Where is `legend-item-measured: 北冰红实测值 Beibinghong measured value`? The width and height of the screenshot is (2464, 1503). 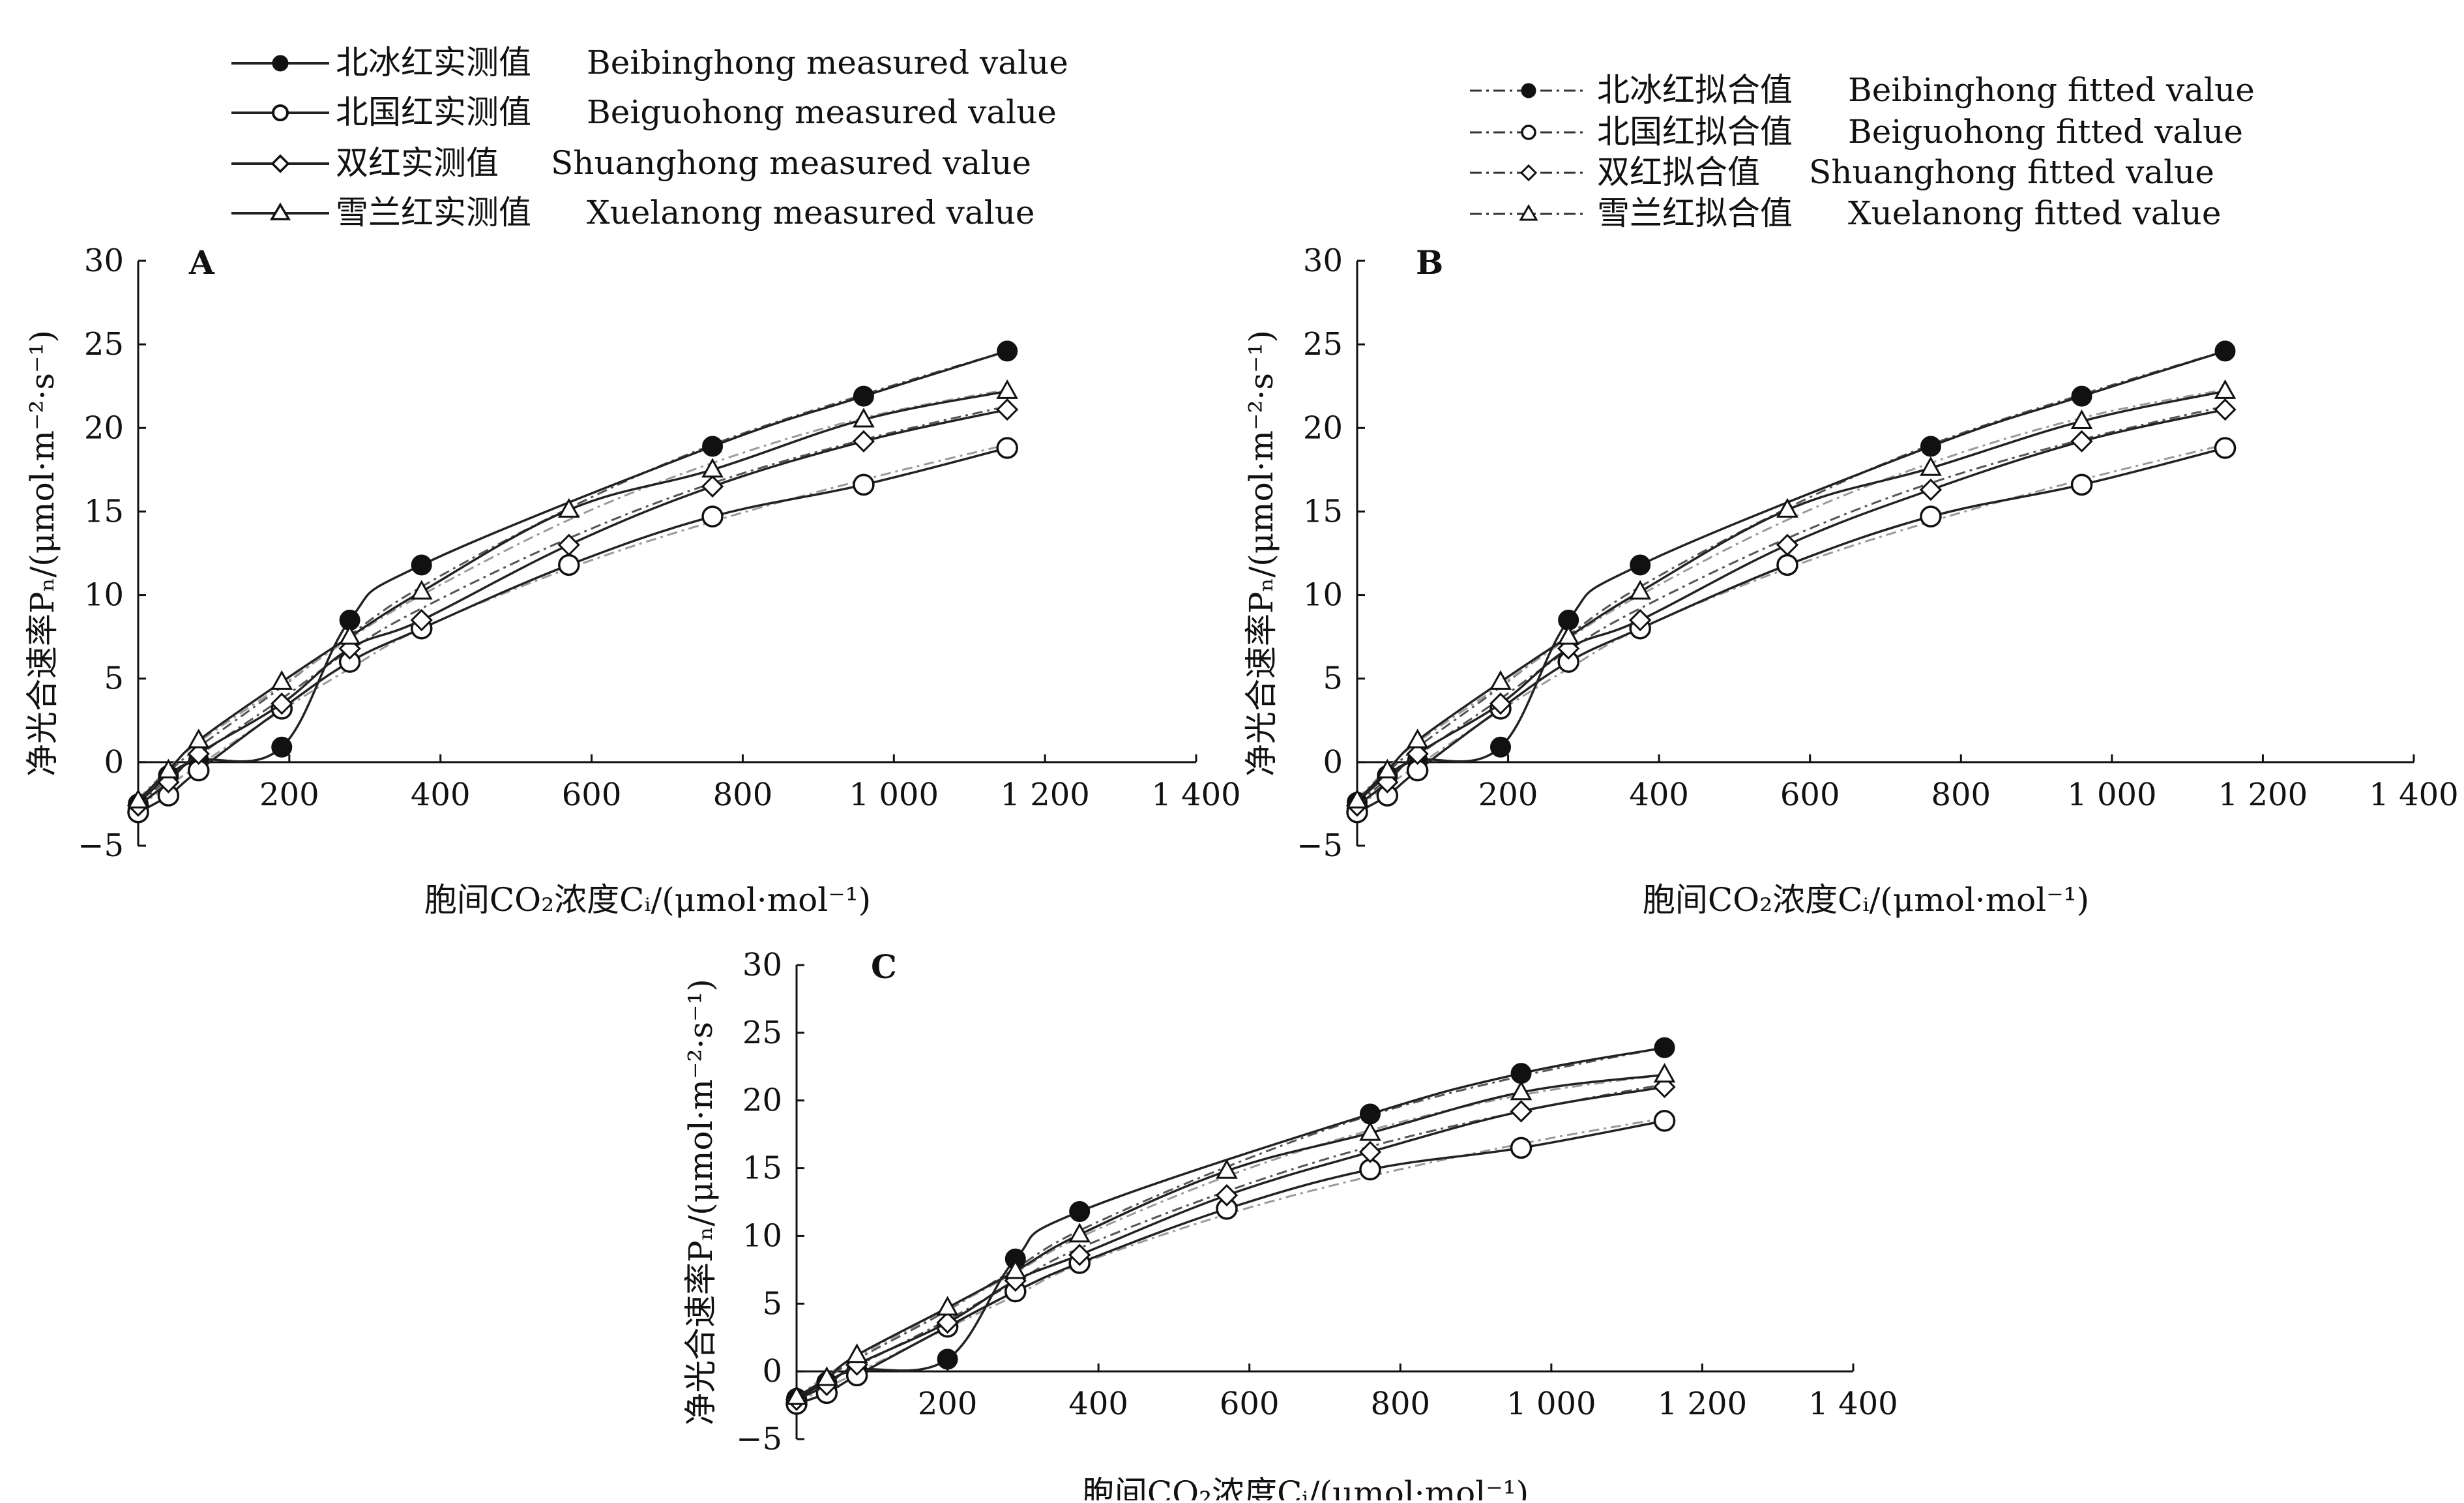 legend-item-measured: 北冰红实测值 Beibinghong measured value is located at coordinates (650, 63).